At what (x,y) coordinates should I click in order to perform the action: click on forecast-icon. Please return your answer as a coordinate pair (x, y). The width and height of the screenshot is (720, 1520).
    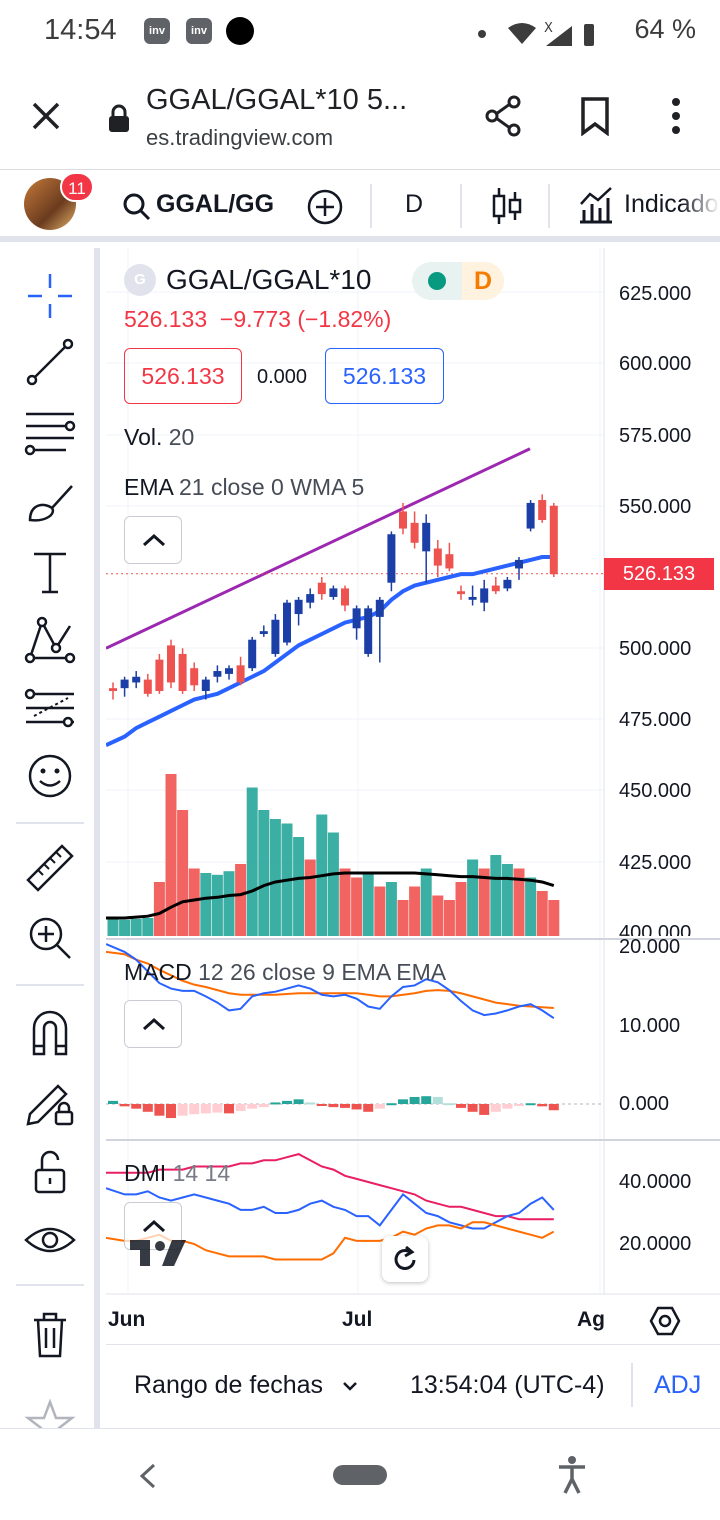
    Looking at the image, I should click on (50, 708).